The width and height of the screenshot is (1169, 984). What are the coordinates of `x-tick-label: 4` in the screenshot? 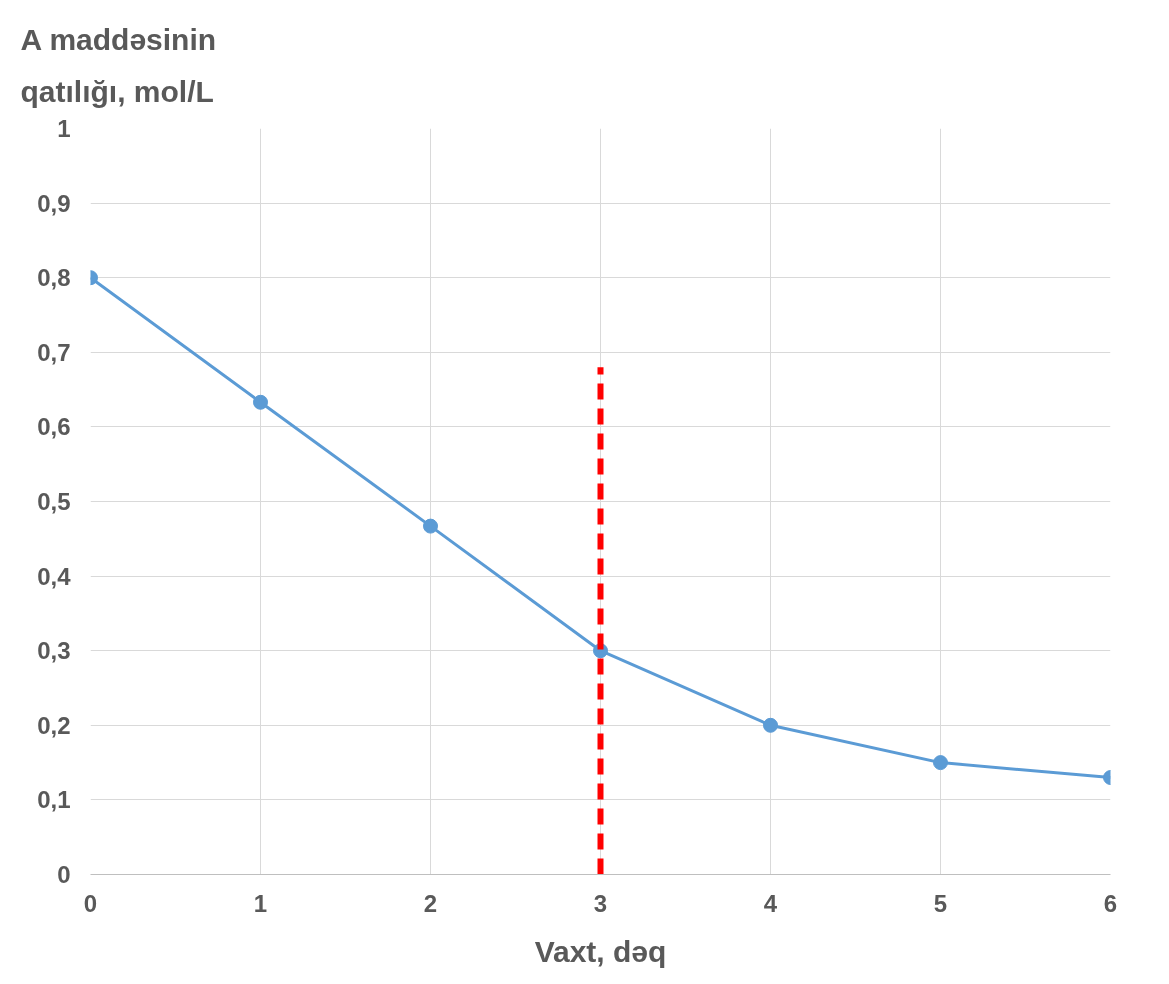 It's located at (770, 903).